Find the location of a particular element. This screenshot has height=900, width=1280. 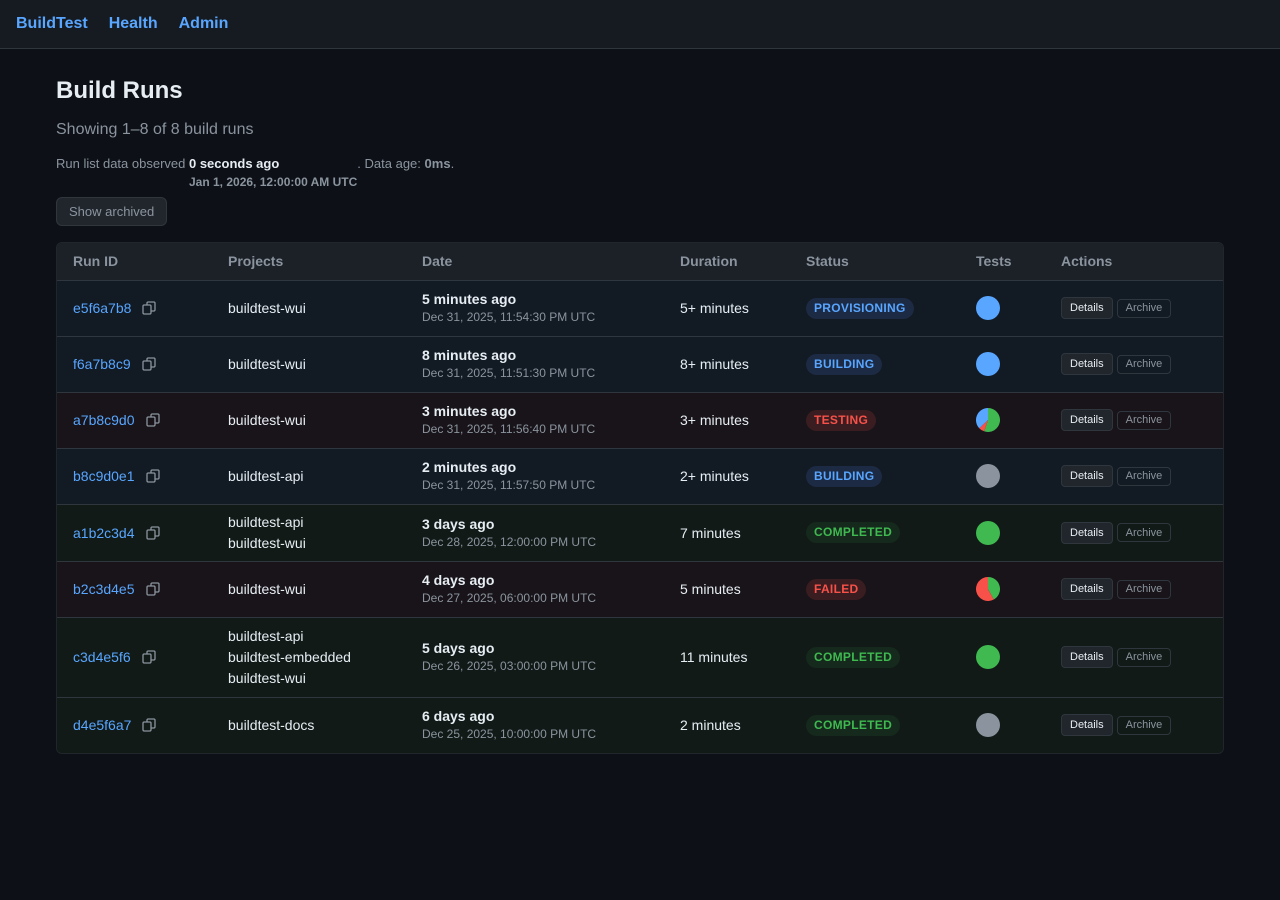

col-header-tests: Tests is located at coordinates (1002, 262).